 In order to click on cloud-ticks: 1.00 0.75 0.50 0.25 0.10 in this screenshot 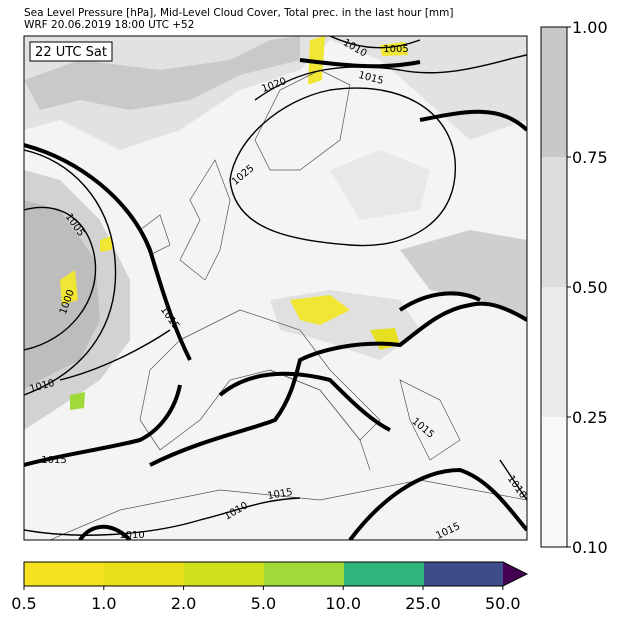, I will do `click(587, 287)`.